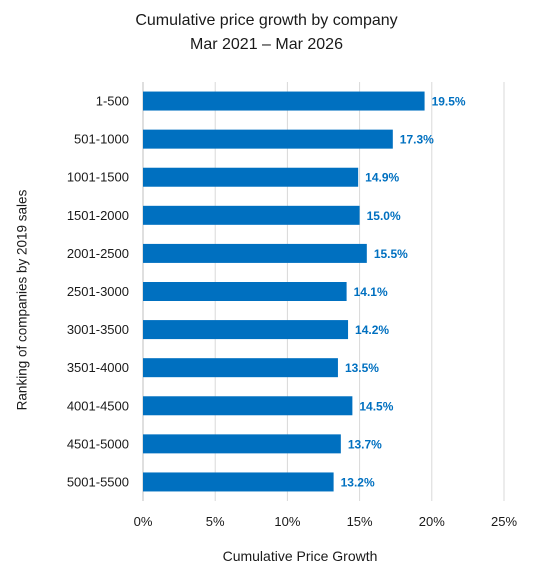 This screenshot has height=583, width=533. Describe the element at coordinates (449, 102) in the screenshot. I see `data-label: 19.5%` at that location.